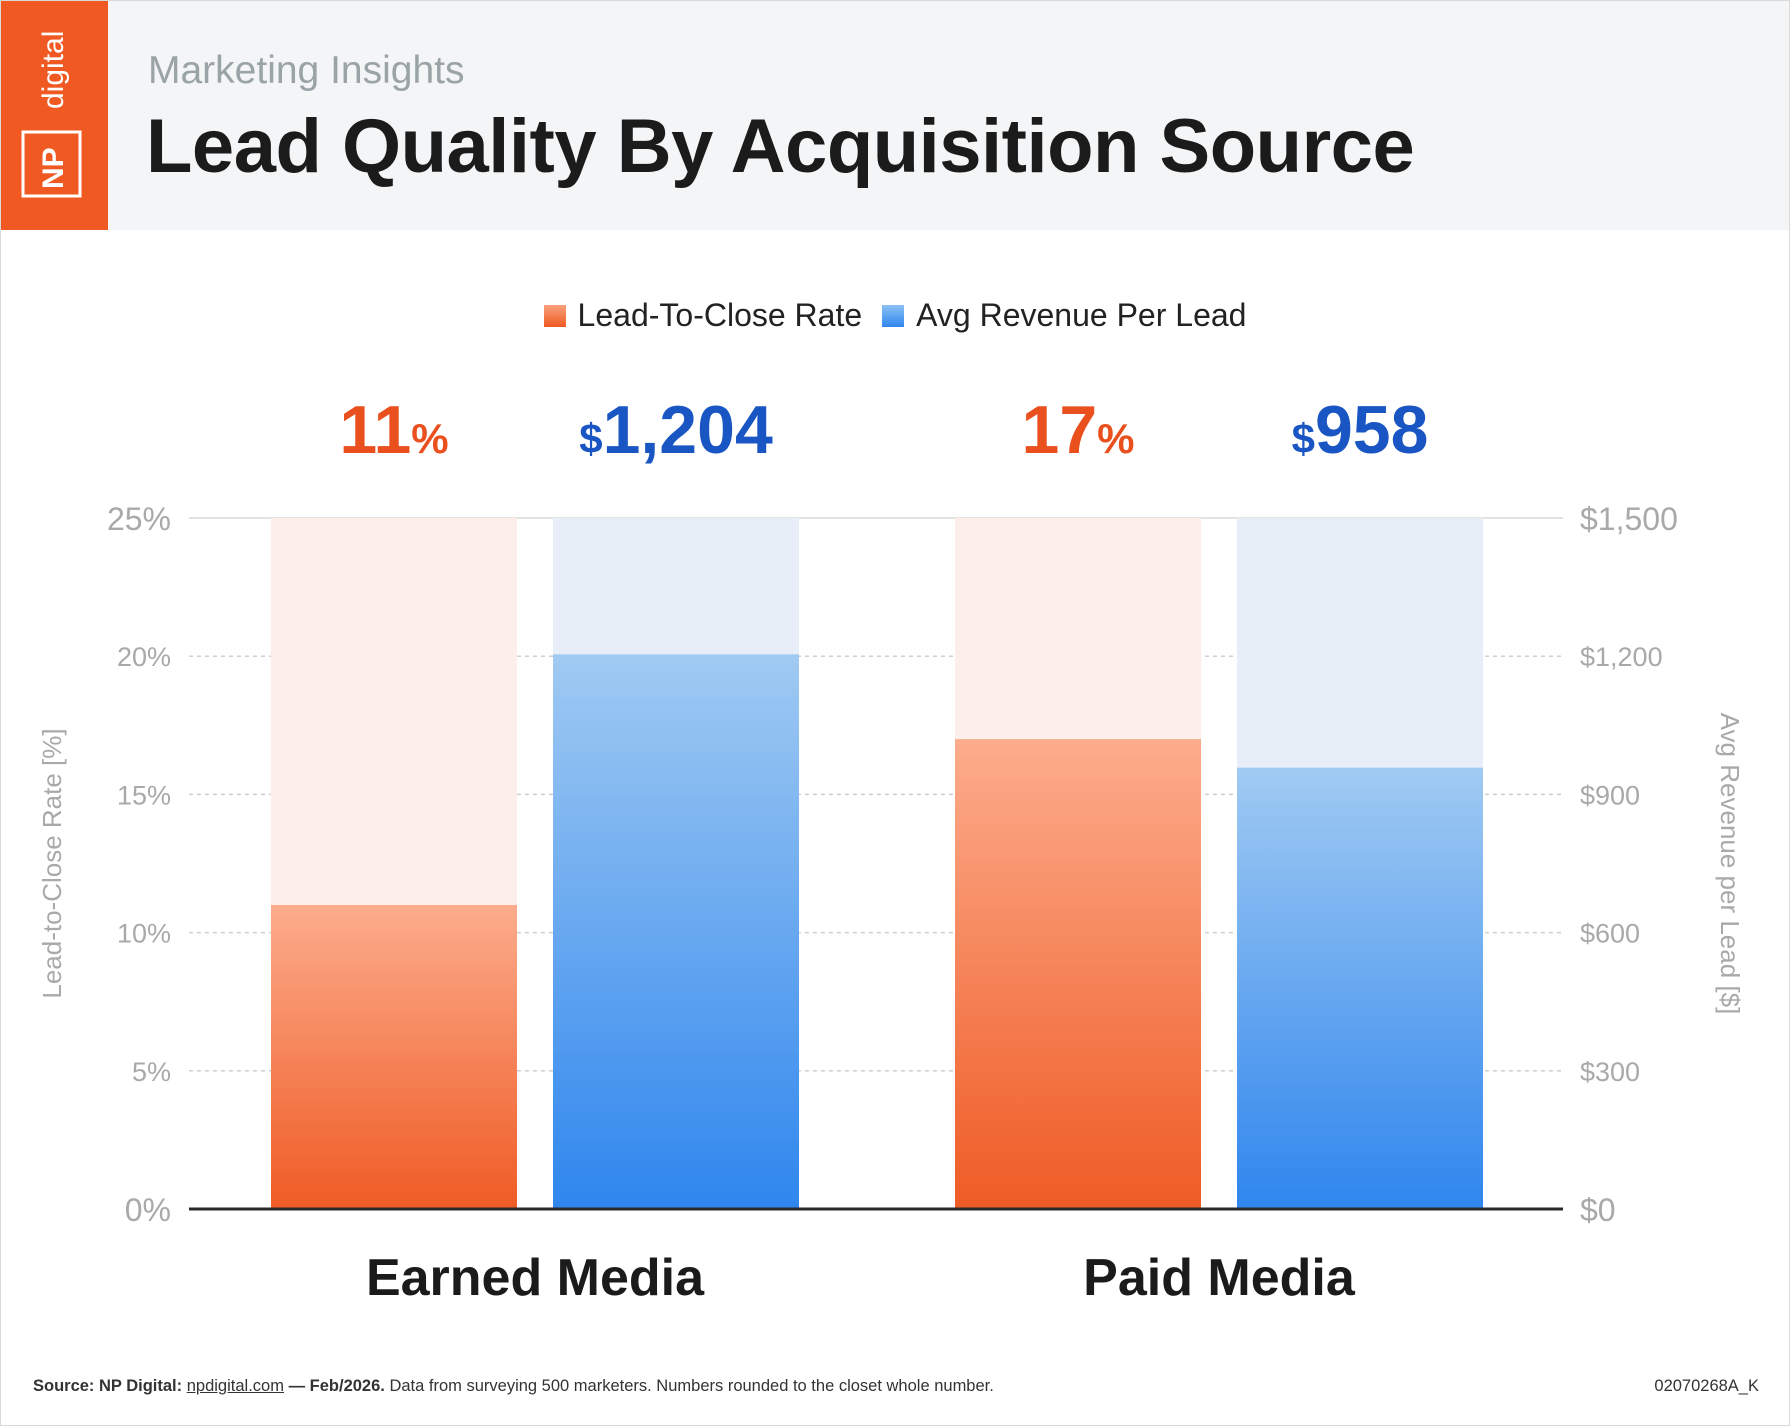 Image resolution: width=1790 pixels, height=1426 pixels. What do you see at coordinates (1629, 519) in the screenshot?
I see `right-tick-label: $1,500` at bounding box center [1629, 519].